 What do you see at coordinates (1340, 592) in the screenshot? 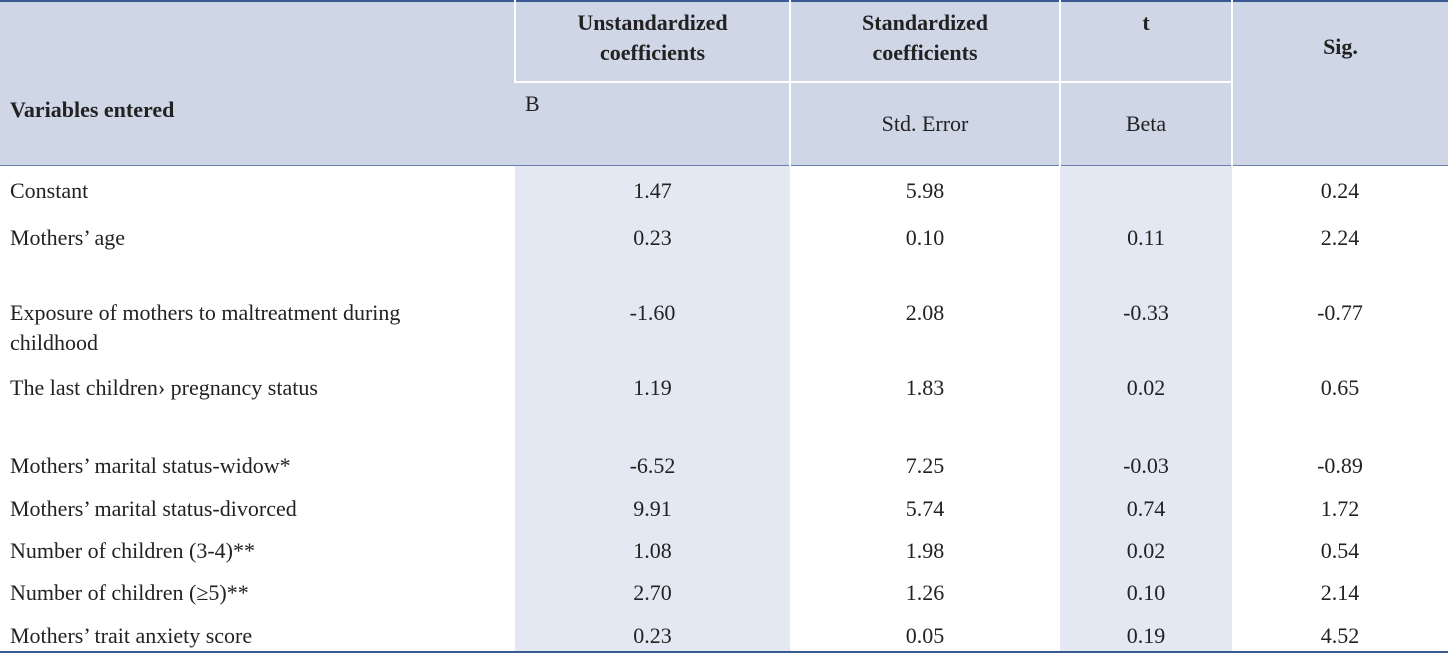
I see `value-cell: 2.14` at bounding box center [1340, 592].